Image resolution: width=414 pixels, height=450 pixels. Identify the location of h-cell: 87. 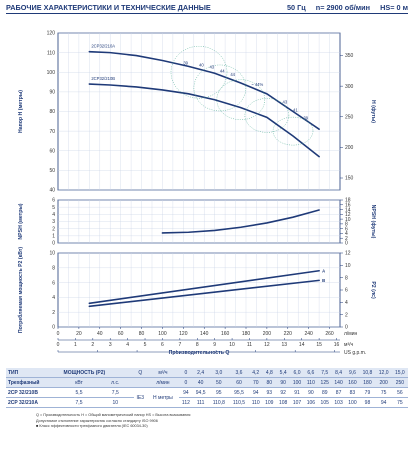
(338, 392).